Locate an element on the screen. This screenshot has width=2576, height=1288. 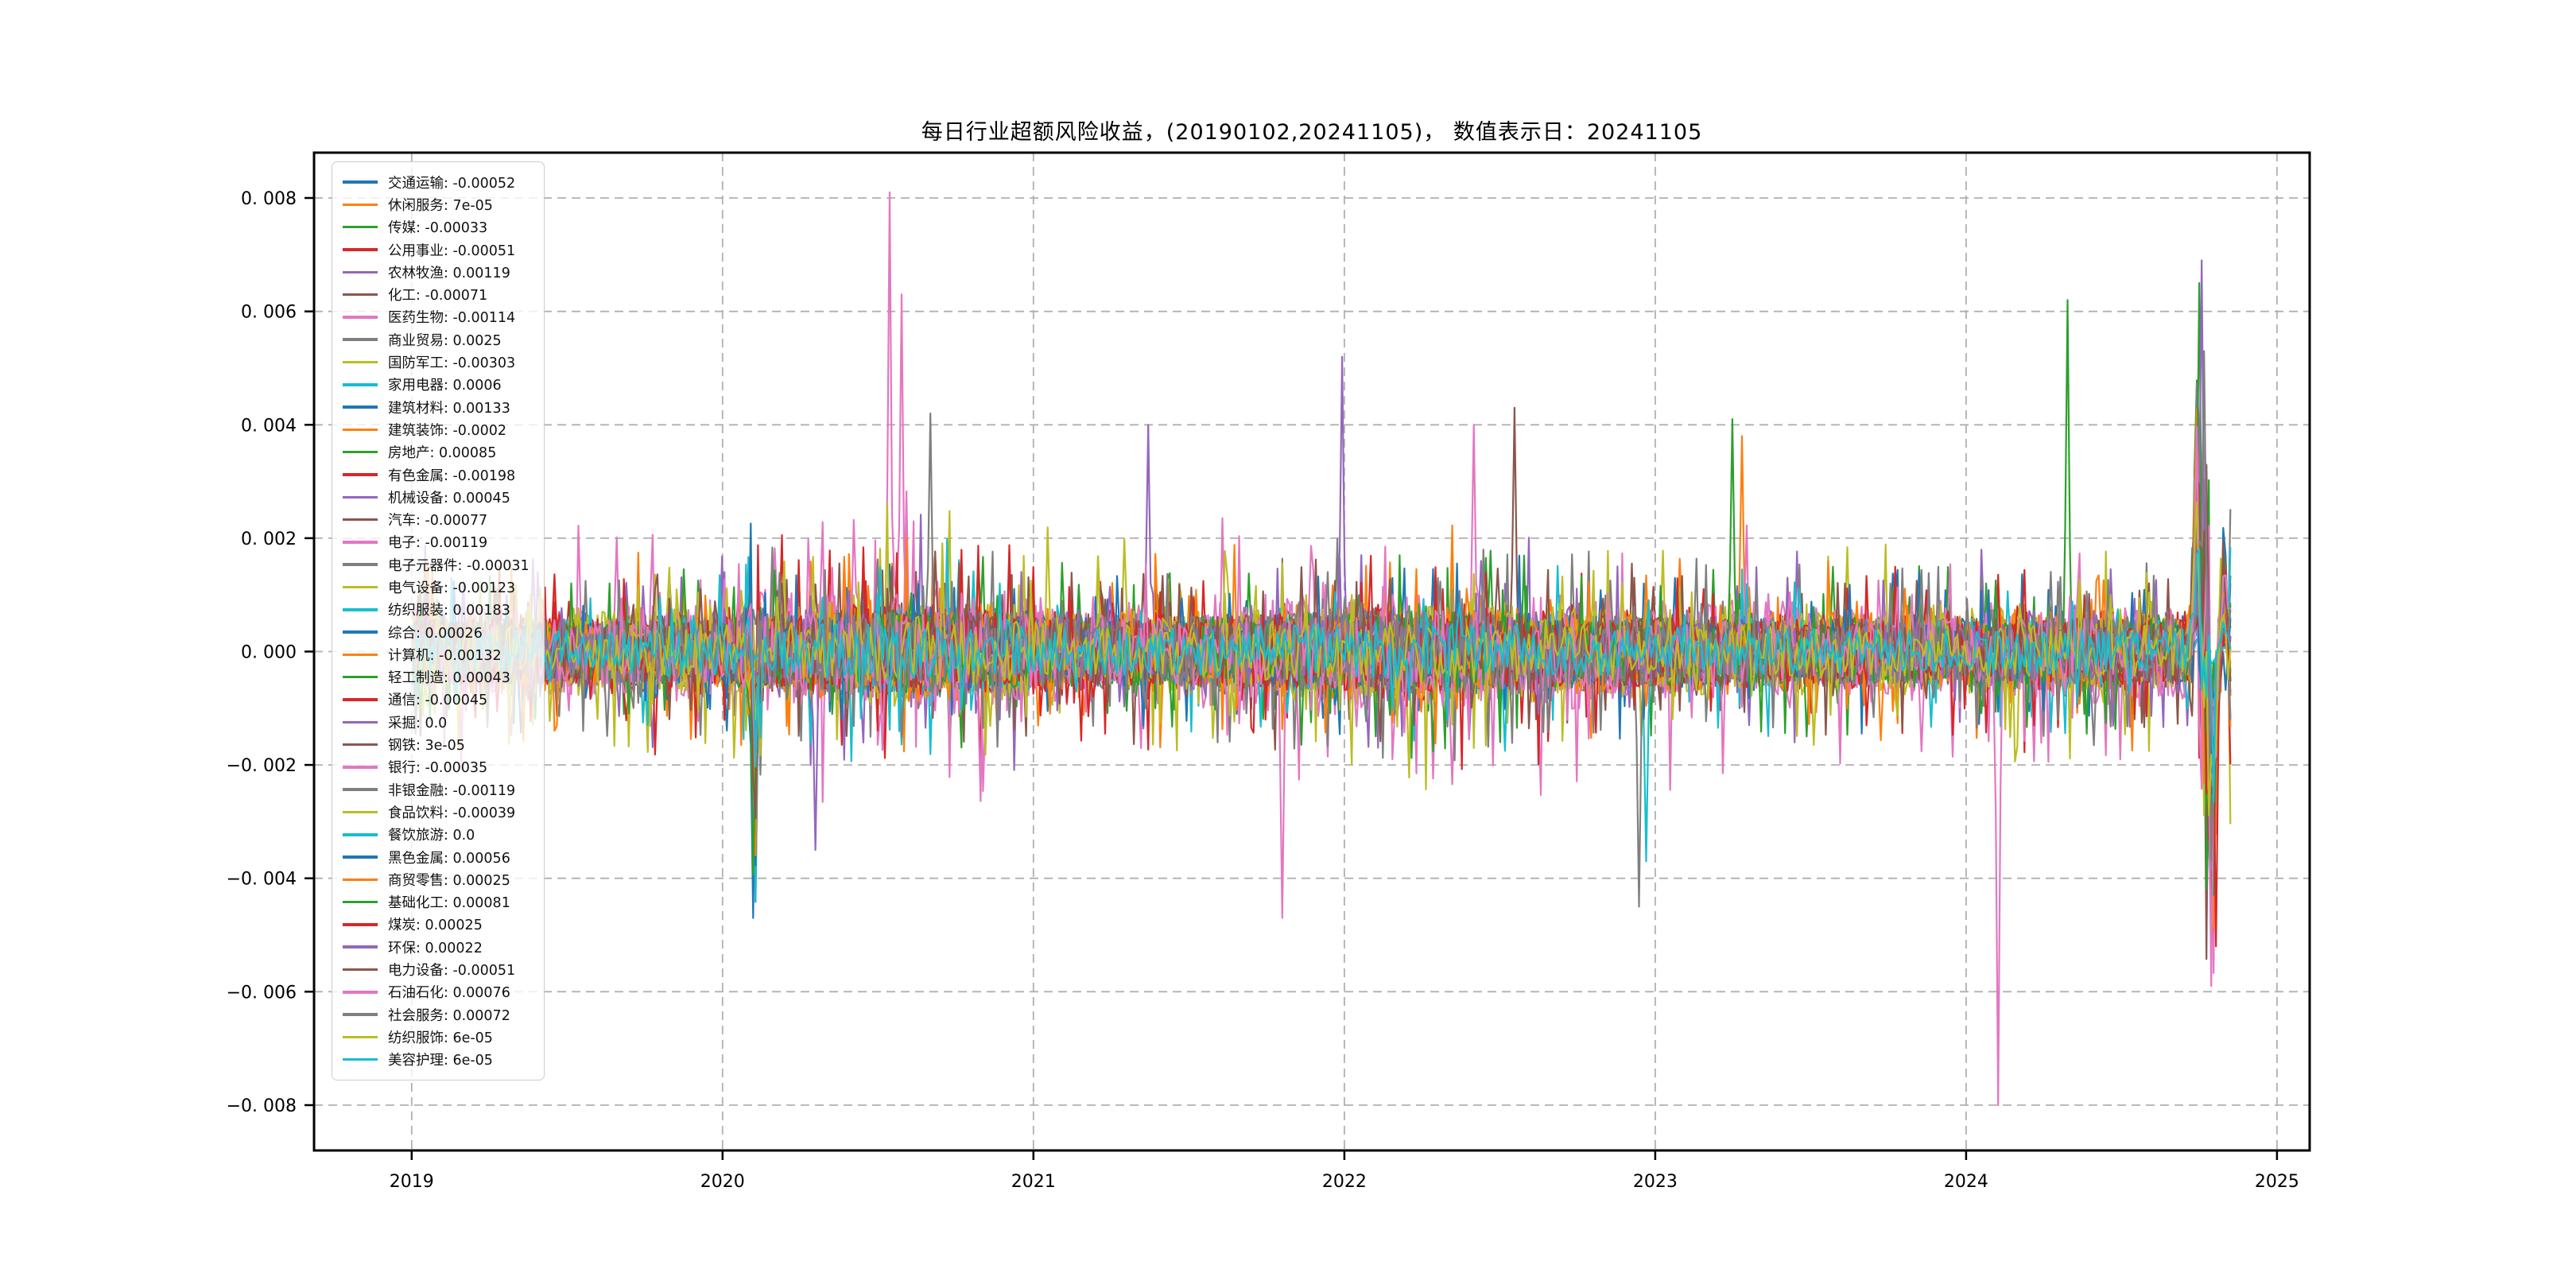
legend-label: 传媒: -0.00033 is located at coordinates (438, 229).